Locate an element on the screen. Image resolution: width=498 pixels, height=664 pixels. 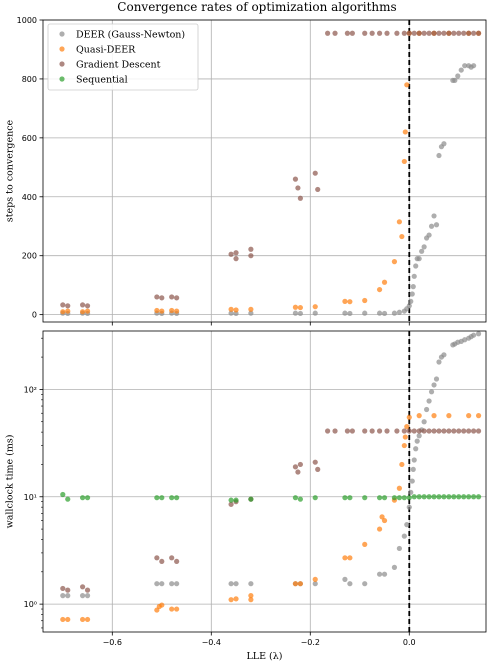
series-sequential is located at coordinates (271, 497).